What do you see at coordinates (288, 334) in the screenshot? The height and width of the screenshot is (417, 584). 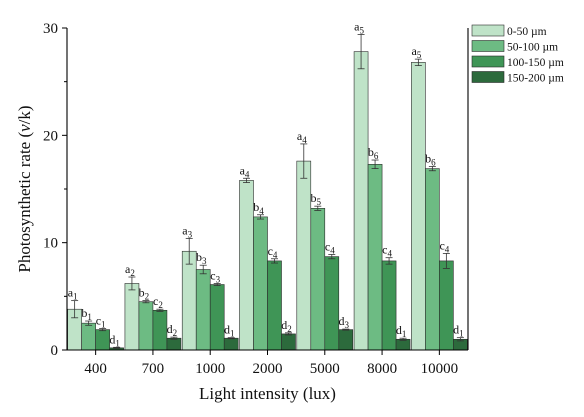 I see `error-bar-4-2000` at bounding box center [288, 334].